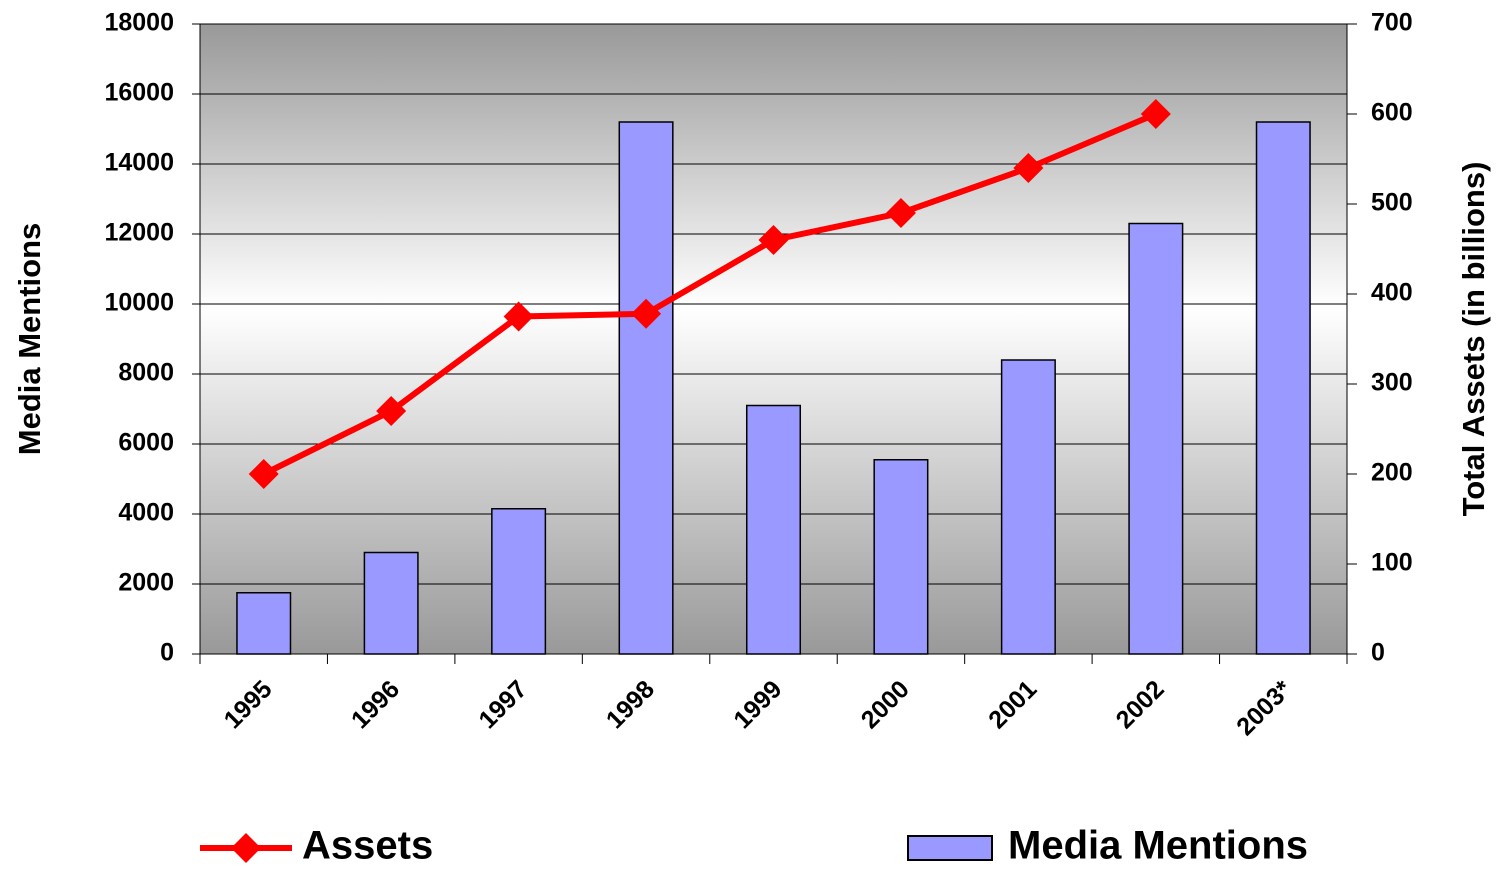  I want to click on x-tick-label: 2002, so click(1140, 704).